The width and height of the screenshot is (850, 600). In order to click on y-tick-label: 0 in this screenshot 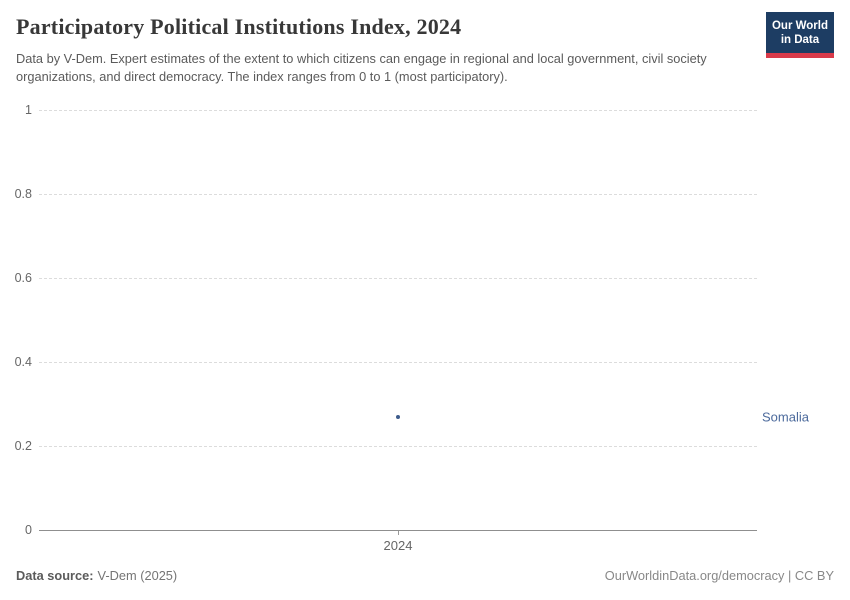, I will do `click(28, 530)`.